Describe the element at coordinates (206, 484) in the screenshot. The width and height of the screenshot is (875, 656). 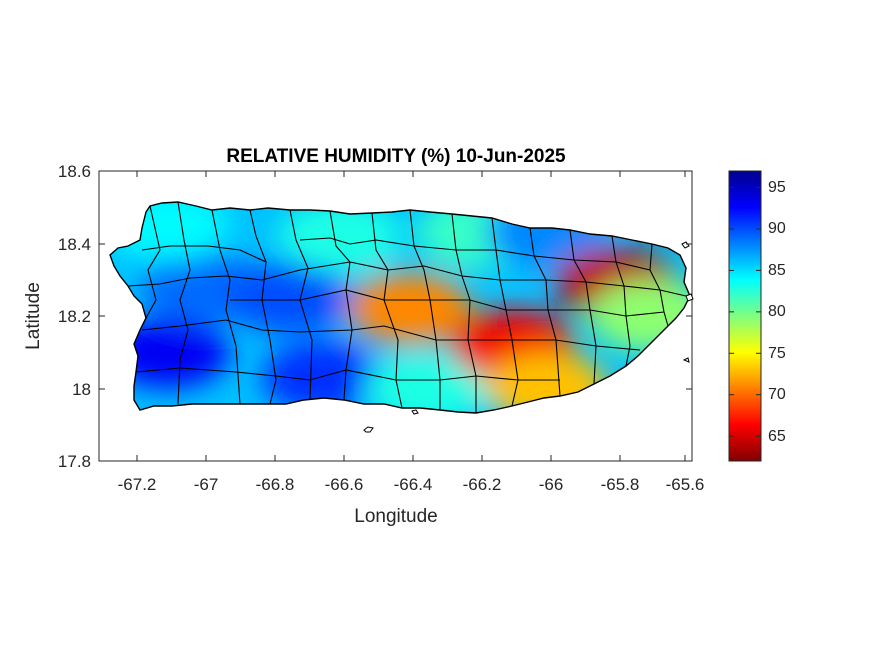
I see `x-tick-label: -67` at that location.